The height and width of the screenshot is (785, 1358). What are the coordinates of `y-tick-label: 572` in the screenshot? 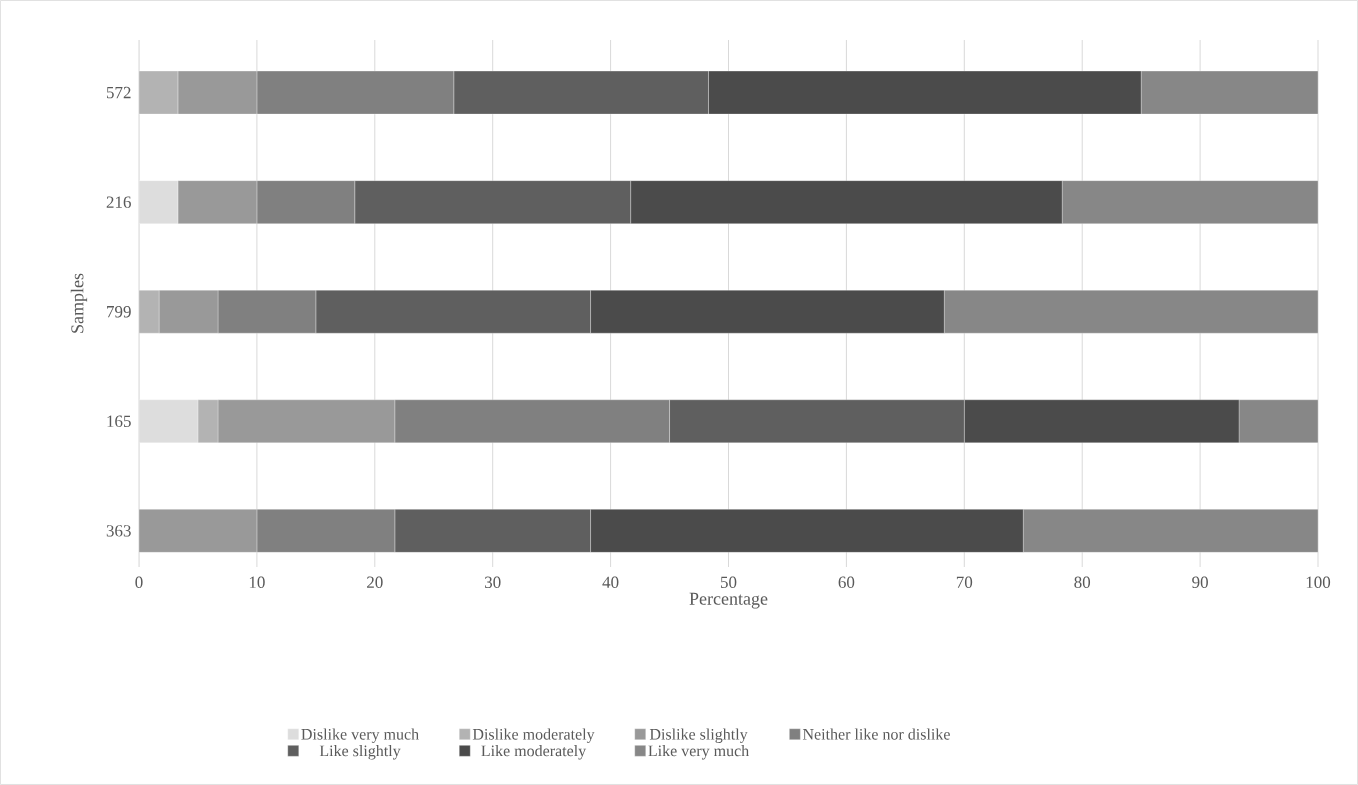 It's located at (118, 92).